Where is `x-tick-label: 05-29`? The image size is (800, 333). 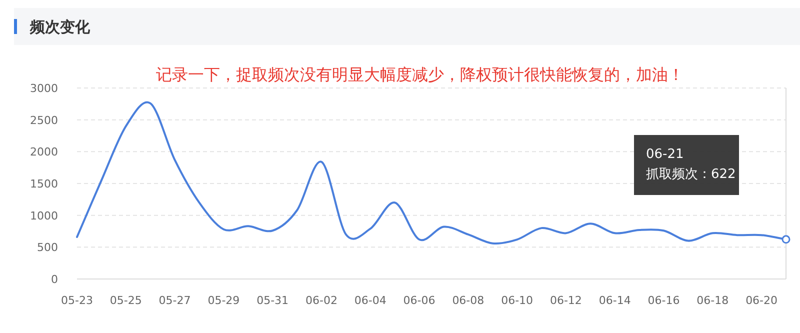 x-tick-label: 05-29 is located at coordinates (224, 300).